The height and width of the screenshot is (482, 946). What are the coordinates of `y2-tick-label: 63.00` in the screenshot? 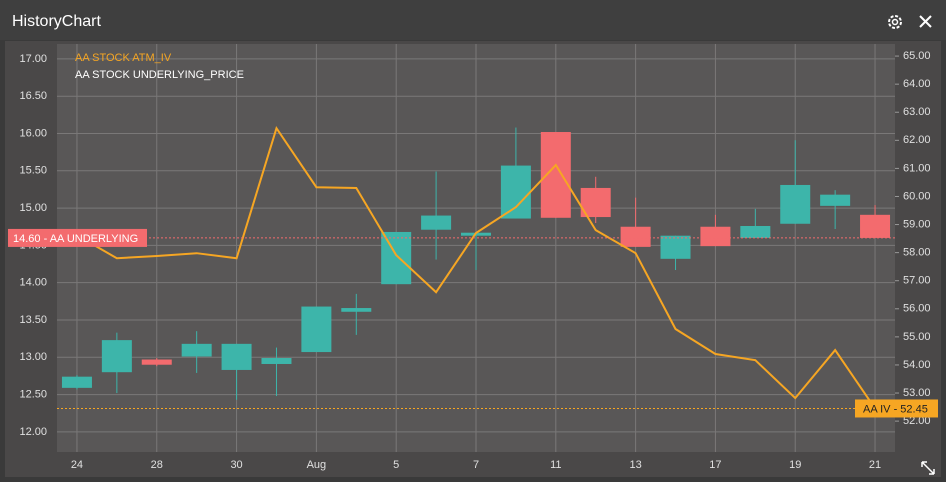 It's located at (917, 112).